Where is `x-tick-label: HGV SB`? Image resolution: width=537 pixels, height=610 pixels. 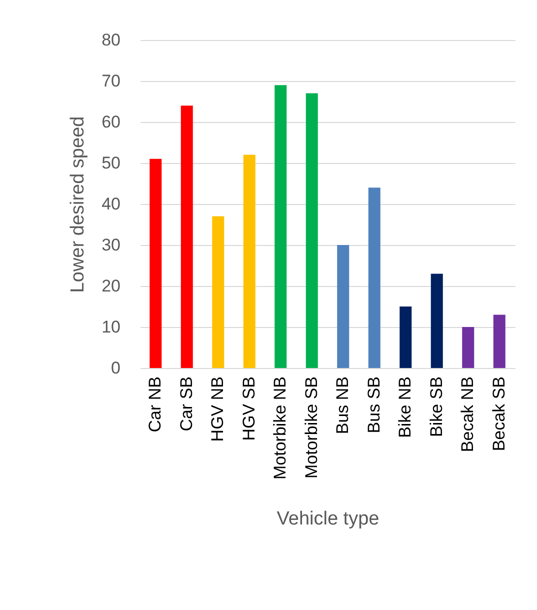 x-tick-label: HGV SB is located at coordinates (248, 408).